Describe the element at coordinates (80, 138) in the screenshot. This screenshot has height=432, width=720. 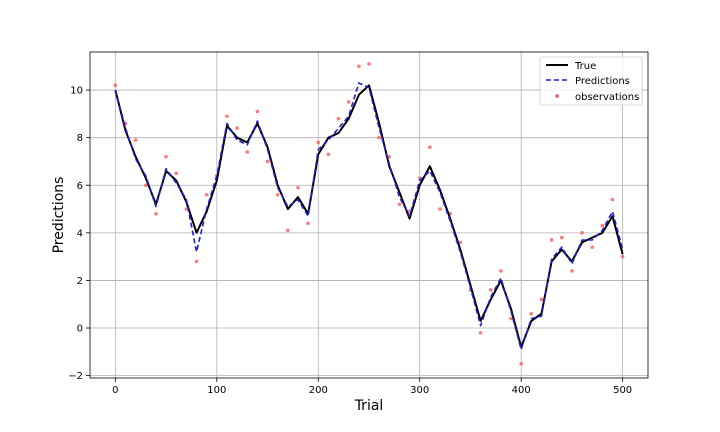
I see `y-tick-label: 8` at that location.